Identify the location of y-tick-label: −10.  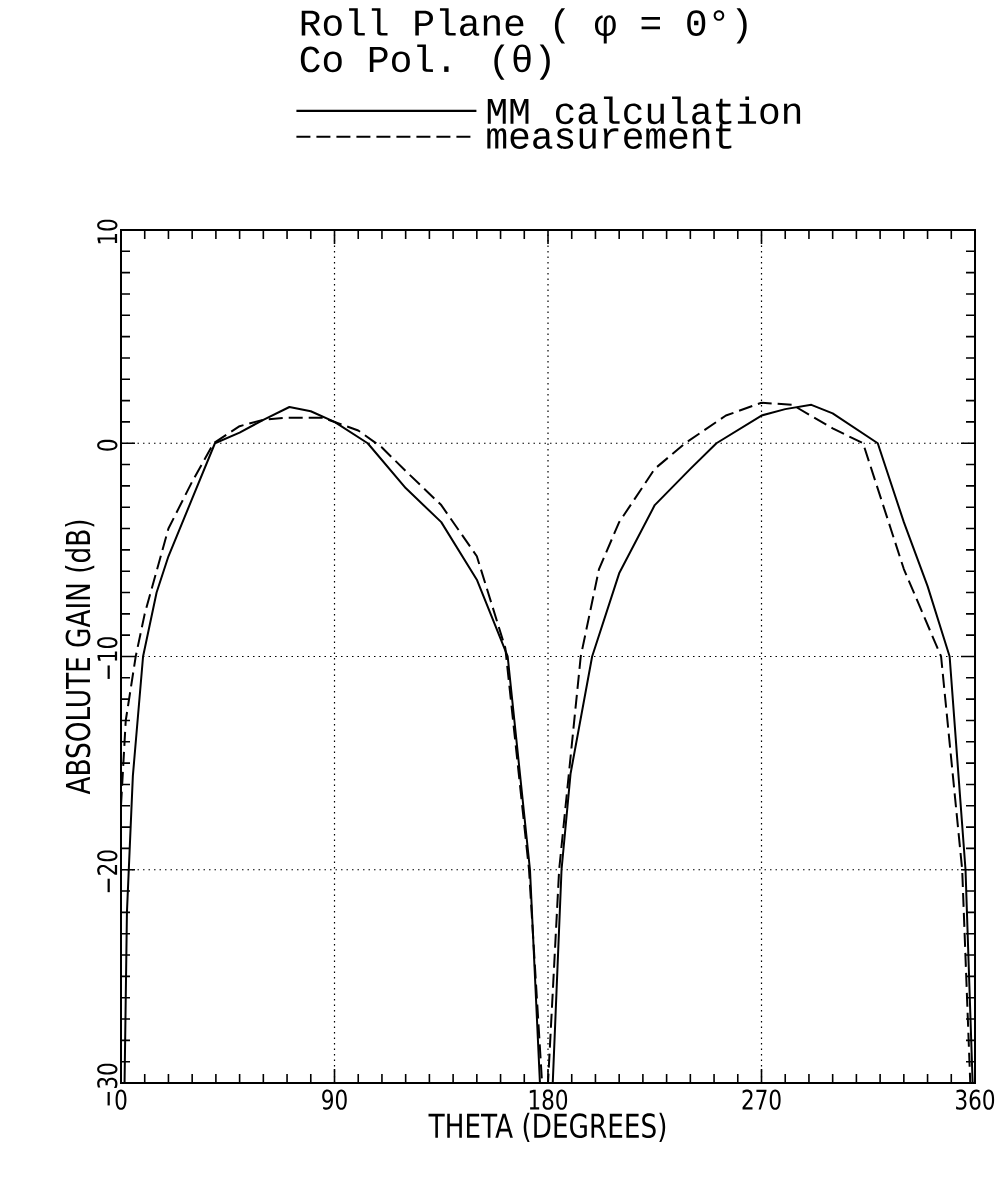
(107, 658).